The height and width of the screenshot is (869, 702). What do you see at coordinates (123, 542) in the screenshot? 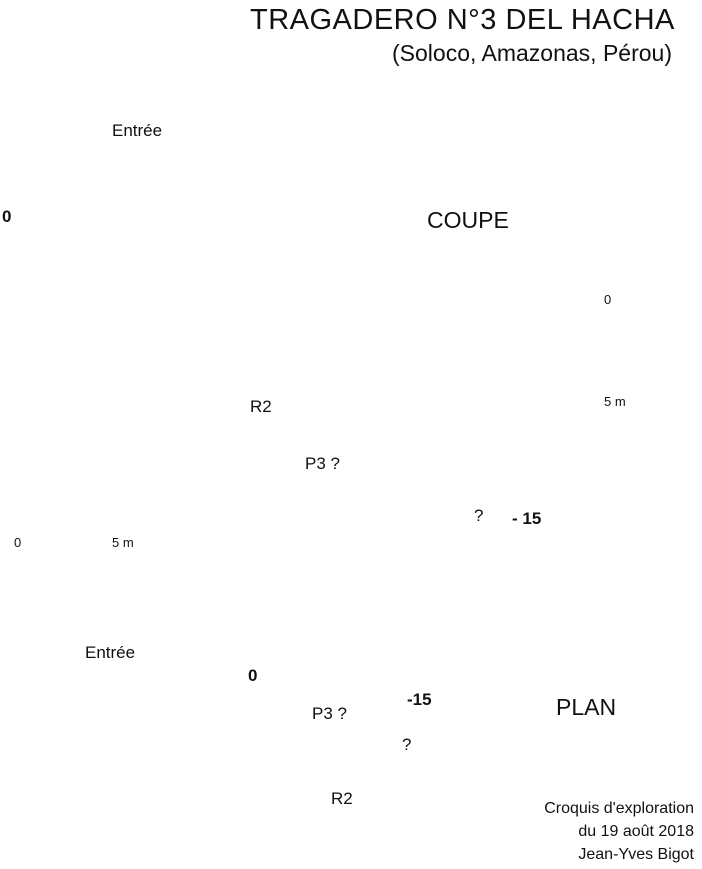
I see `horizontal-scale-end: 5 m` at bounding box center [123, 542].